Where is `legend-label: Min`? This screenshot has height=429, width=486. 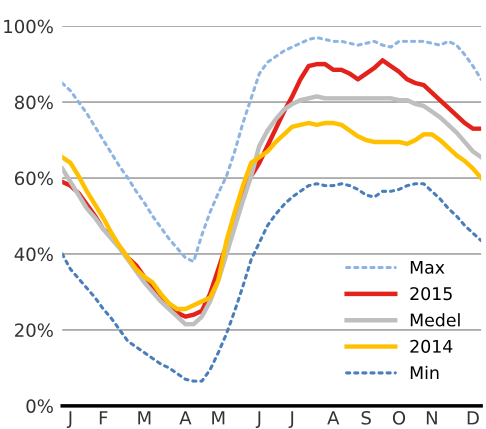 legend-label: Min is located at coordinates (424, 373).